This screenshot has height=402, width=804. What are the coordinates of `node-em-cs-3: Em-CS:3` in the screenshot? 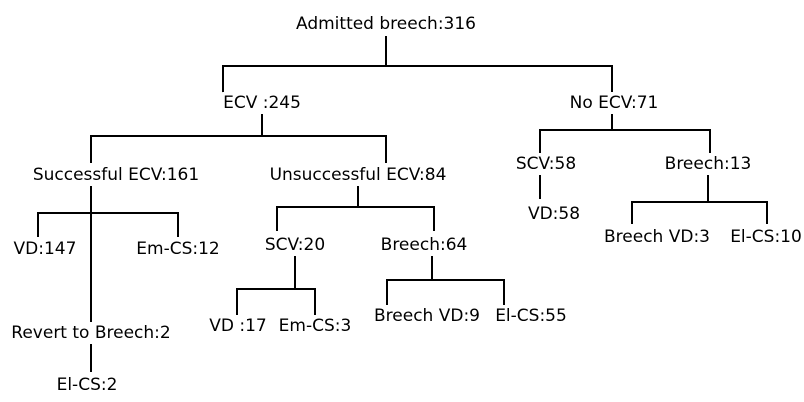 It's located at (315, 326).